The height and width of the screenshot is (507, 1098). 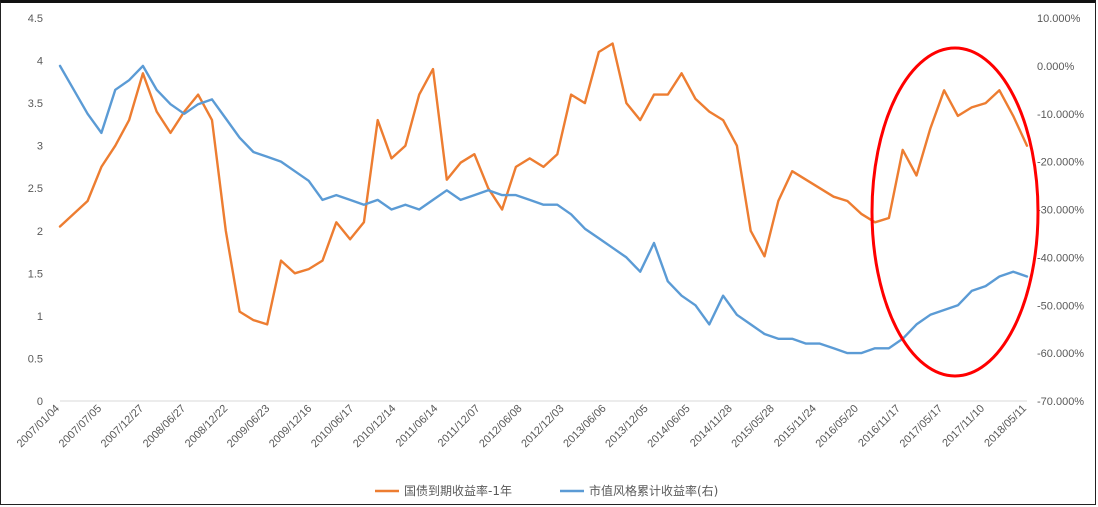 I want to click on right-y-tick-label: -20.000%, so click(x=1060, y=163).